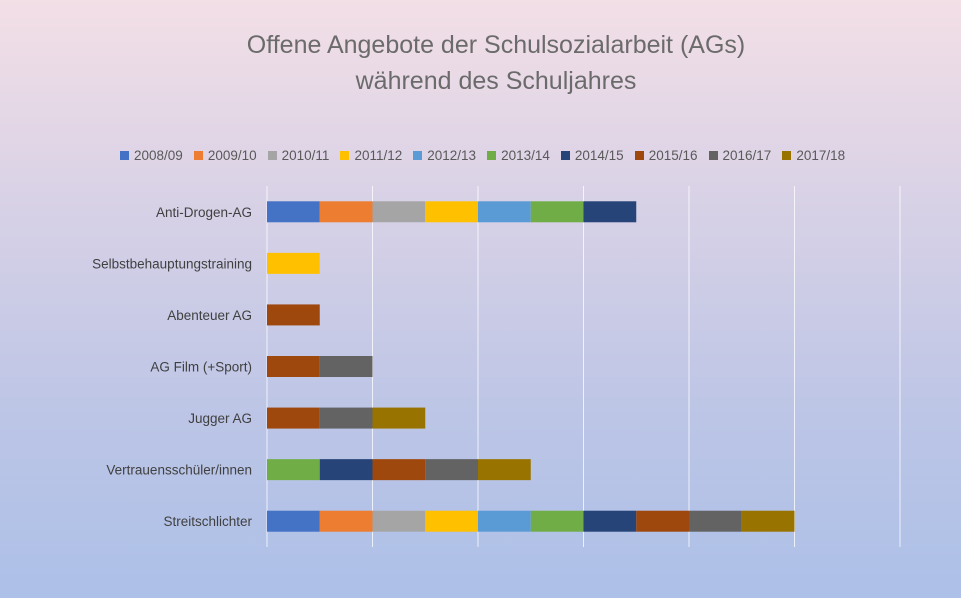 Image resolution: width=961 pixels, height=598 pixels. I want to click on category-label: AG Film (+Sport), so click(201, 367).